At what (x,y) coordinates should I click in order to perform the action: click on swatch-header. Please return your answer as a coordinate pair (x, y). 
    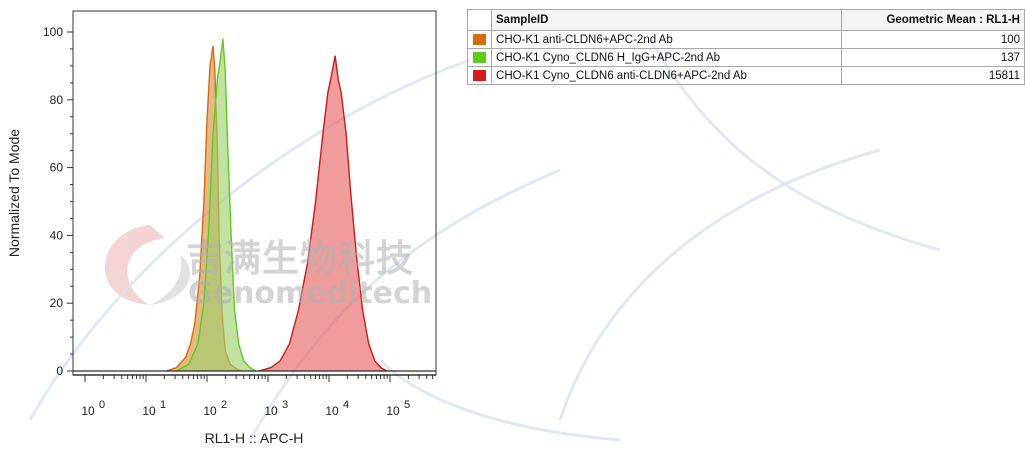
    Looking at the image, I should click on (479, 20).